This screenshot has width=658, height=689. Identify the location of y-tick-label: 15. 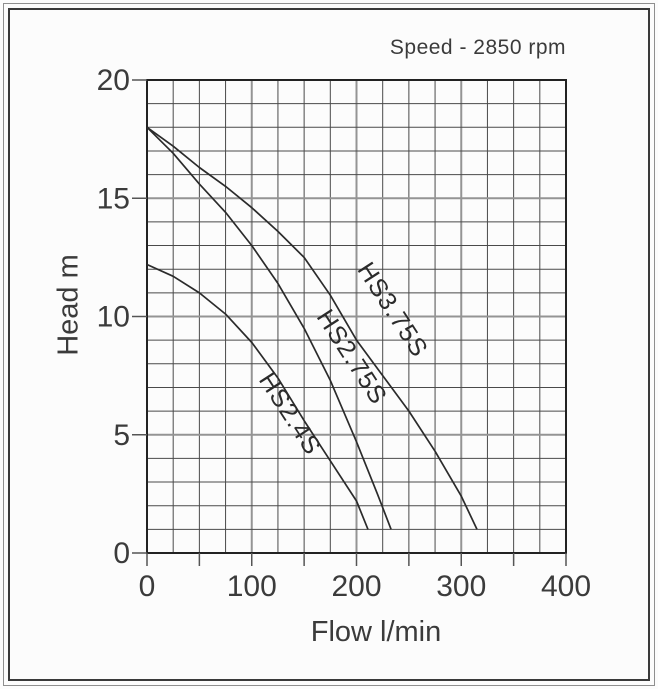
(113, 198).